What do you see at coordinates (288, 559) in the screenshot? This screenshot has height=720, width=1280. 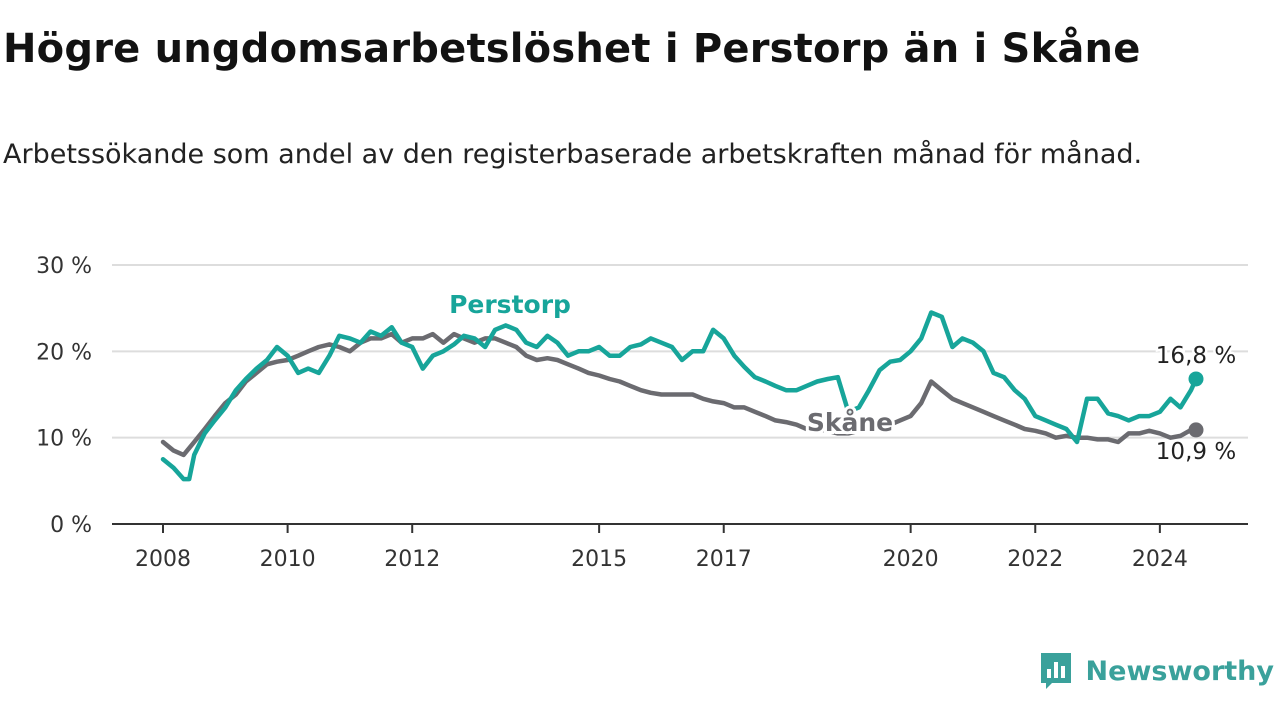 I see `x-tick-label: 2010` at bounding box center [288, 559].